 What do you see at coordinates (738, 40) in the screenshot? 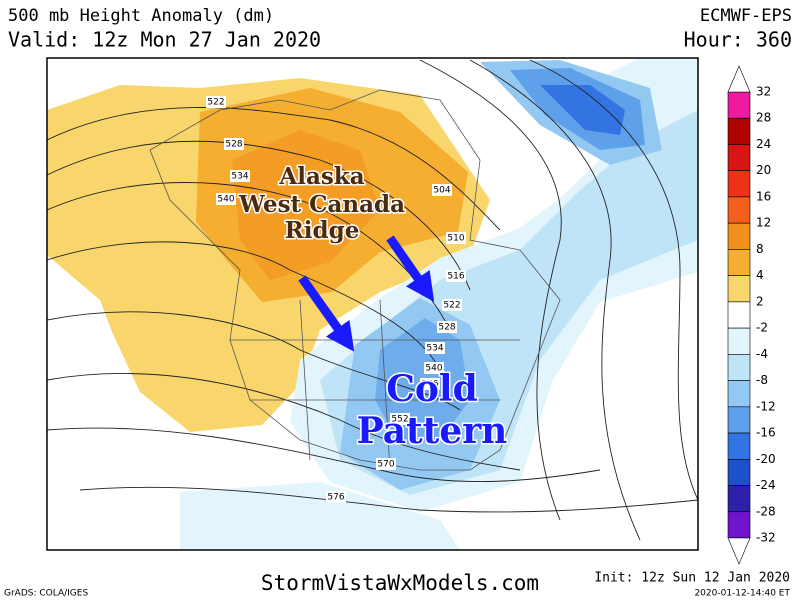
I see `forecast-hour: Hour: 360` at bounding box center [738, 40].